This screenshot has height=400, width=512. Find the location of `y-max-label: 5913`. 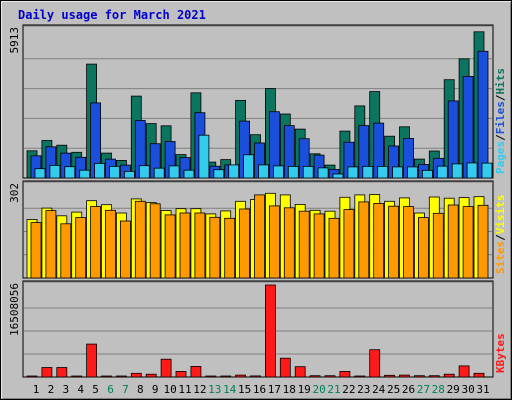

y-max-label: 5913 is located at coordinates (14, 40).